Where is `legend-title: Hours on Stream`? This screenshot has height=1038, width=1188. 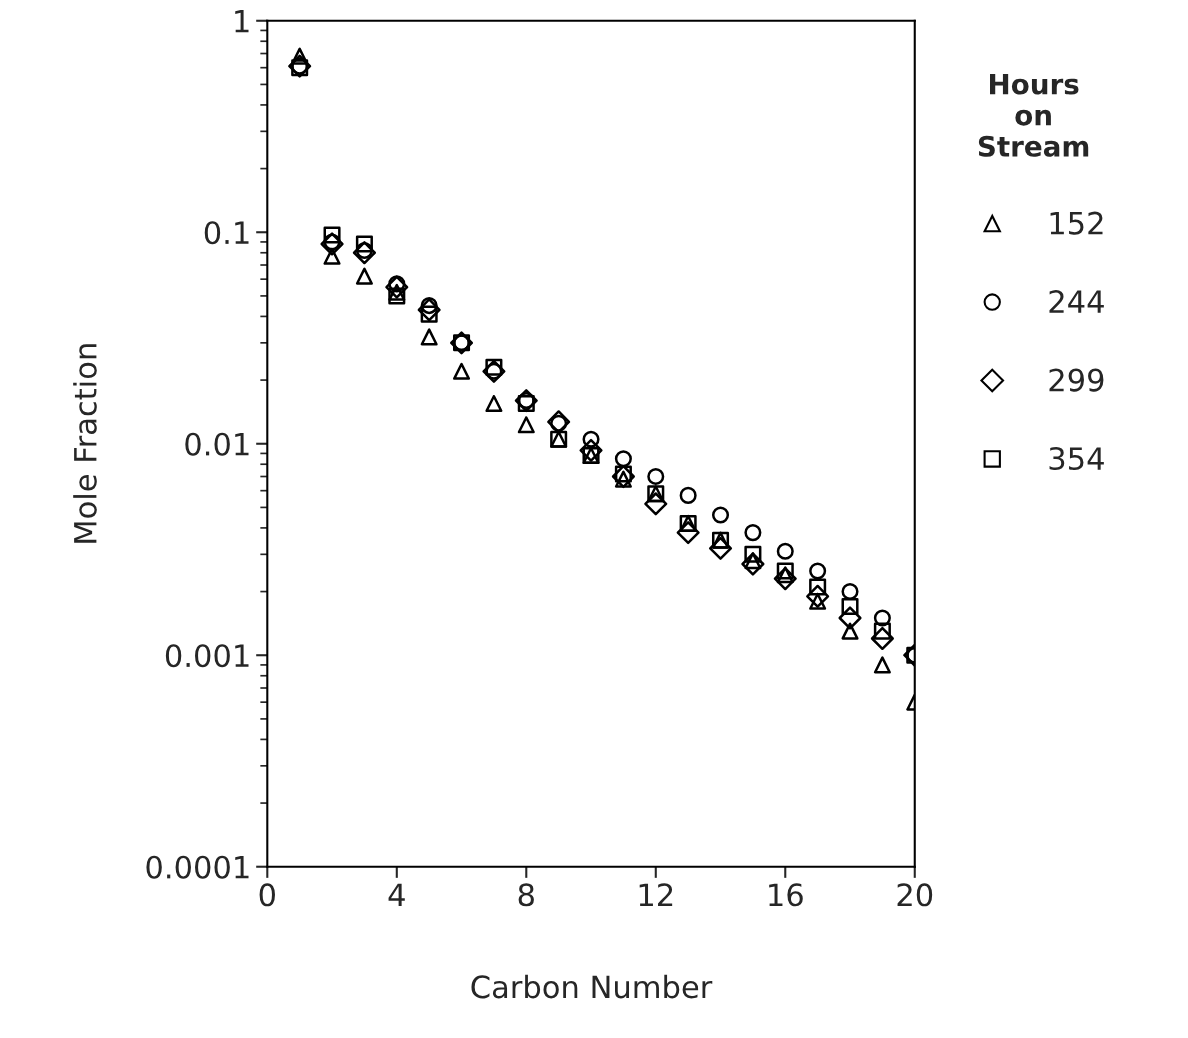
legend-title: Hours on Stream is located at coordinates (1033, 115).